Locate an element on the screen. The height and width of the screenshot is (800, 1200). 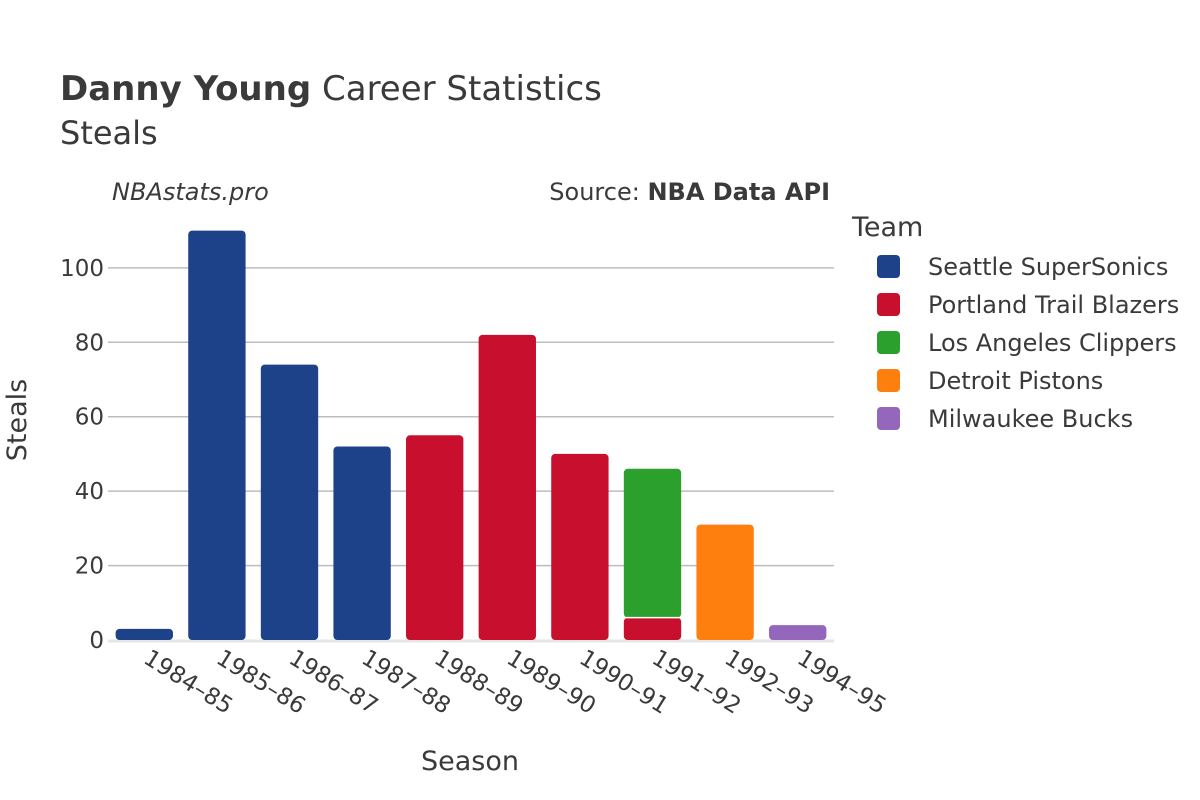
y-tick-label: 60 is located at coordinates (89, 418).